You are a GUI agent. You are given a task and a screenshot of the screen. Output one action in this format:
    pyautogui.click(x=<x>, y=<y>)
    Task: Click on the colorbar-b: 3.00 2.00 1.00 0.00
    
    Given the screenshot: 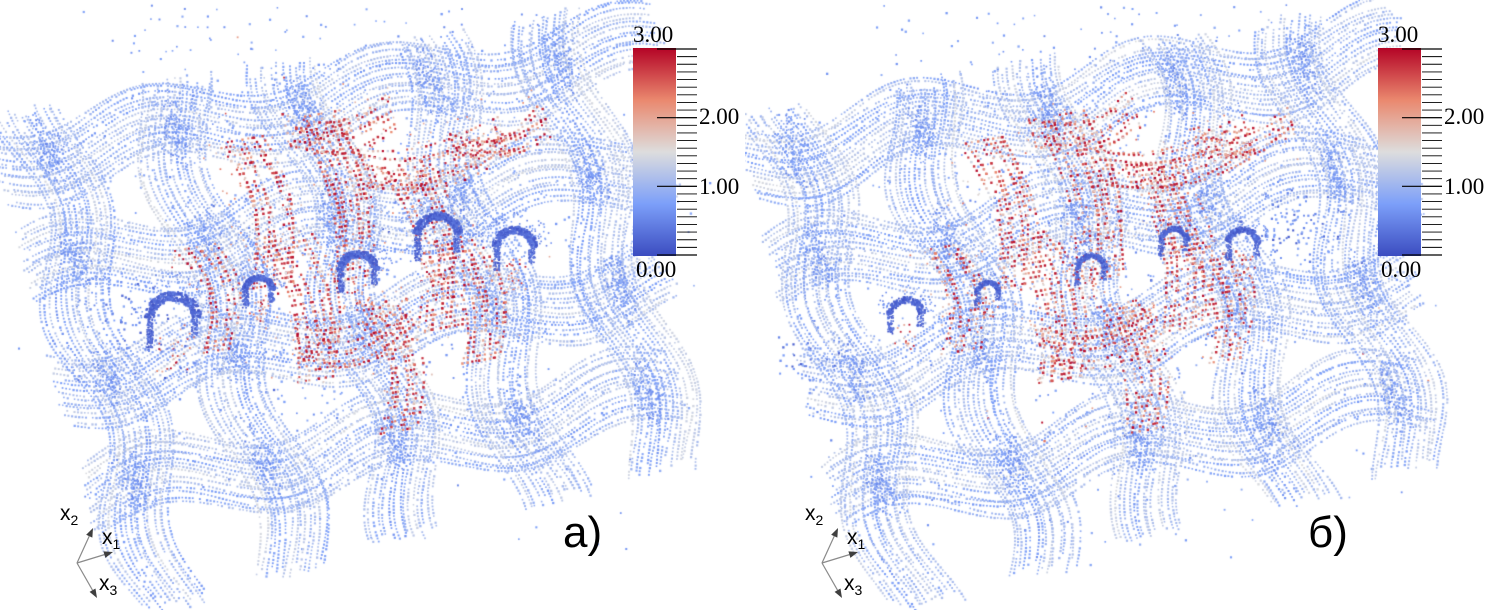 What is the action you would take?
    pyautogui.click(x=1434, y=155)
    